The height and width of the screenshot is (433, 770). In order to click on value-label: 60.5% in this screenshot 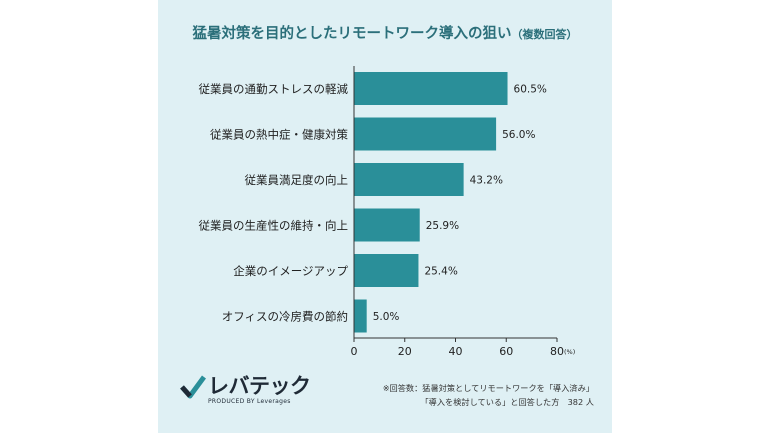, I will do `click(530, 90)`.